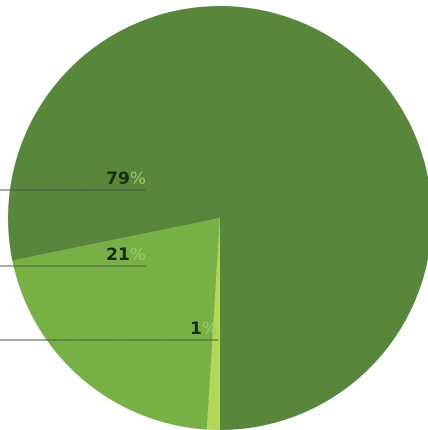 The image size is (428, 430). Describe the element at coordinates (126, 255) in the screenshot. I see `data-label-21: 21%` at that location.